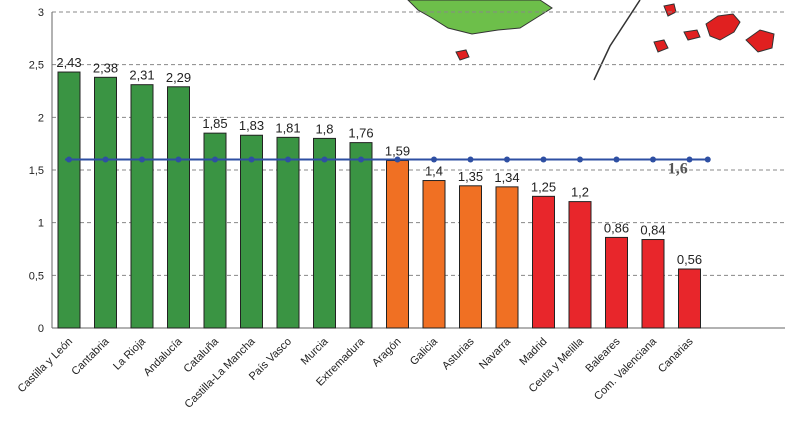  I want to click on category-label: Murcia, so click(315, 351).